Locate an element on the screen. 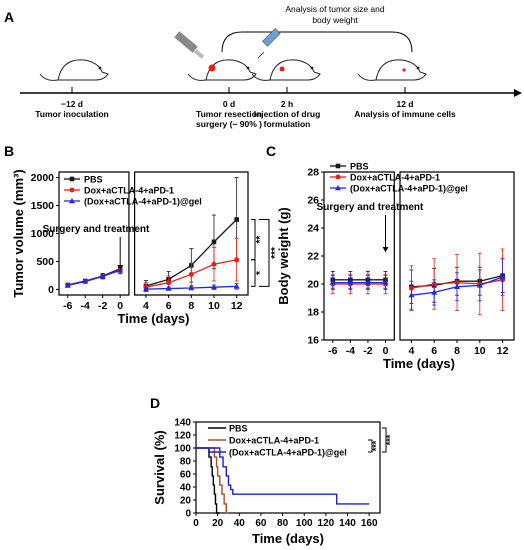  y-axis-label: Tumor volume (mm³) is located at coordinates (18, 233).